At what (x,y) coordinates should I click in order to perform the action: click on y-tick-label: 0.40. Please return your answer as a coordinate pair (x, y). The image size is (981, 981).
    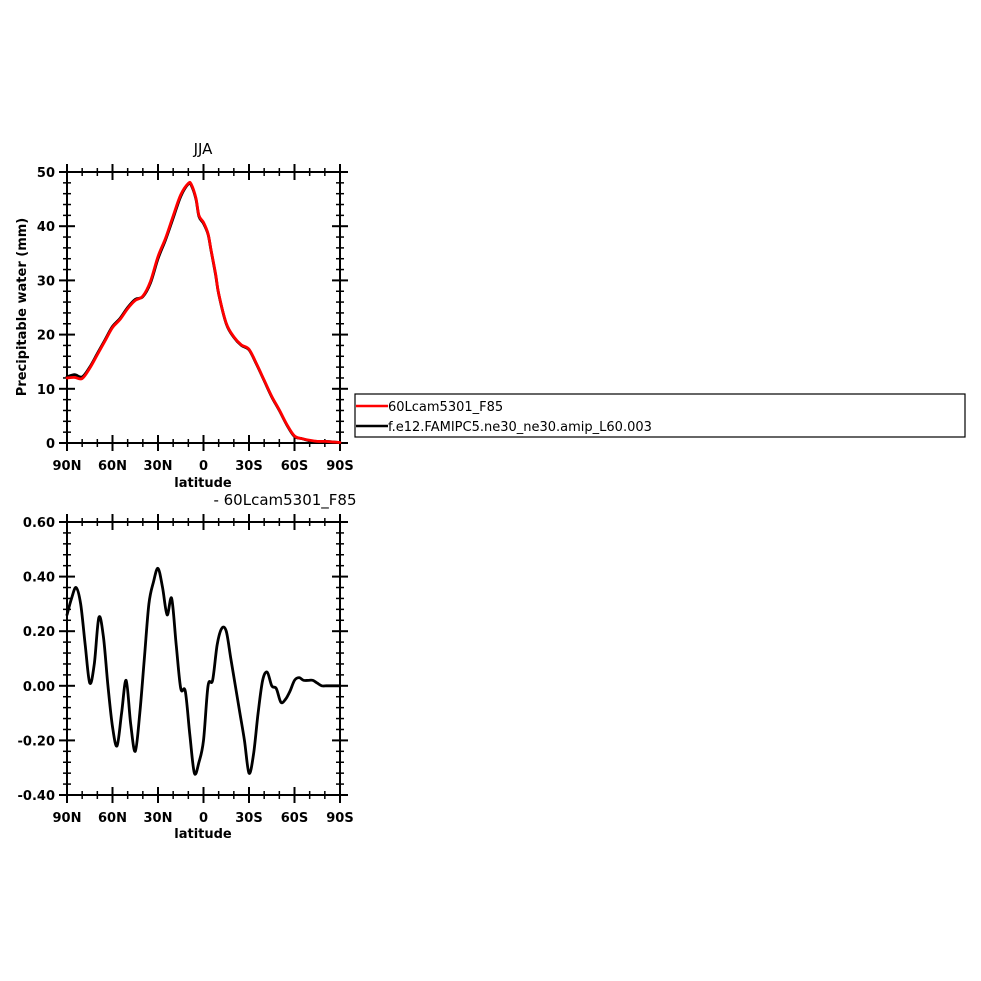
    Looking at the image, I should click on (39, 578).